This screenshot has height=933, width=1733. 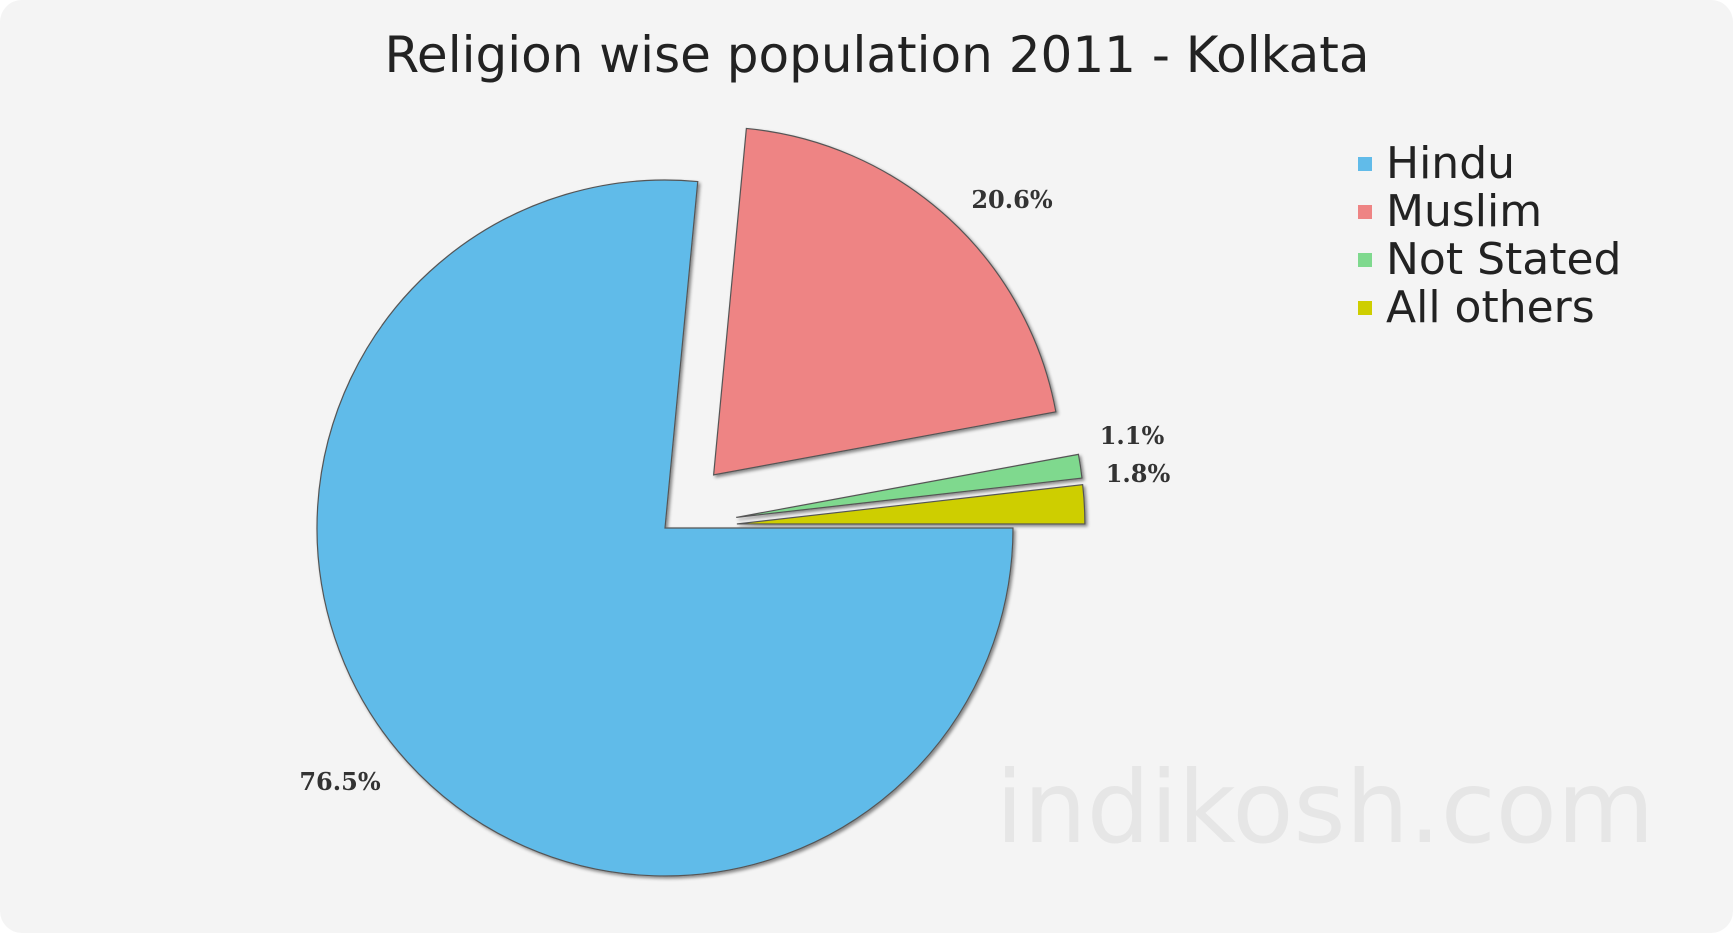 What do you see at coordinates (1365, 212) in the screenshot?
I see `legend-swatch-muslim` at bounding box center [1365, 212].